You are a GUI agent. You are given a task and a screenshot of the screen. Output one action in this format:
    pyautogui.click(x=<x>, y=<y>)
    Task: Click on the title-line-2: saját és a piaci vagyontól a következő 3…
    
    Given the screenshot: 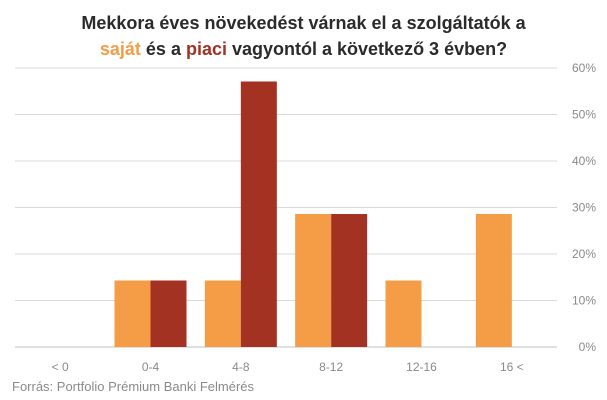 What is the action you would take?
    pyautogui.click(x=303, y=49)
    